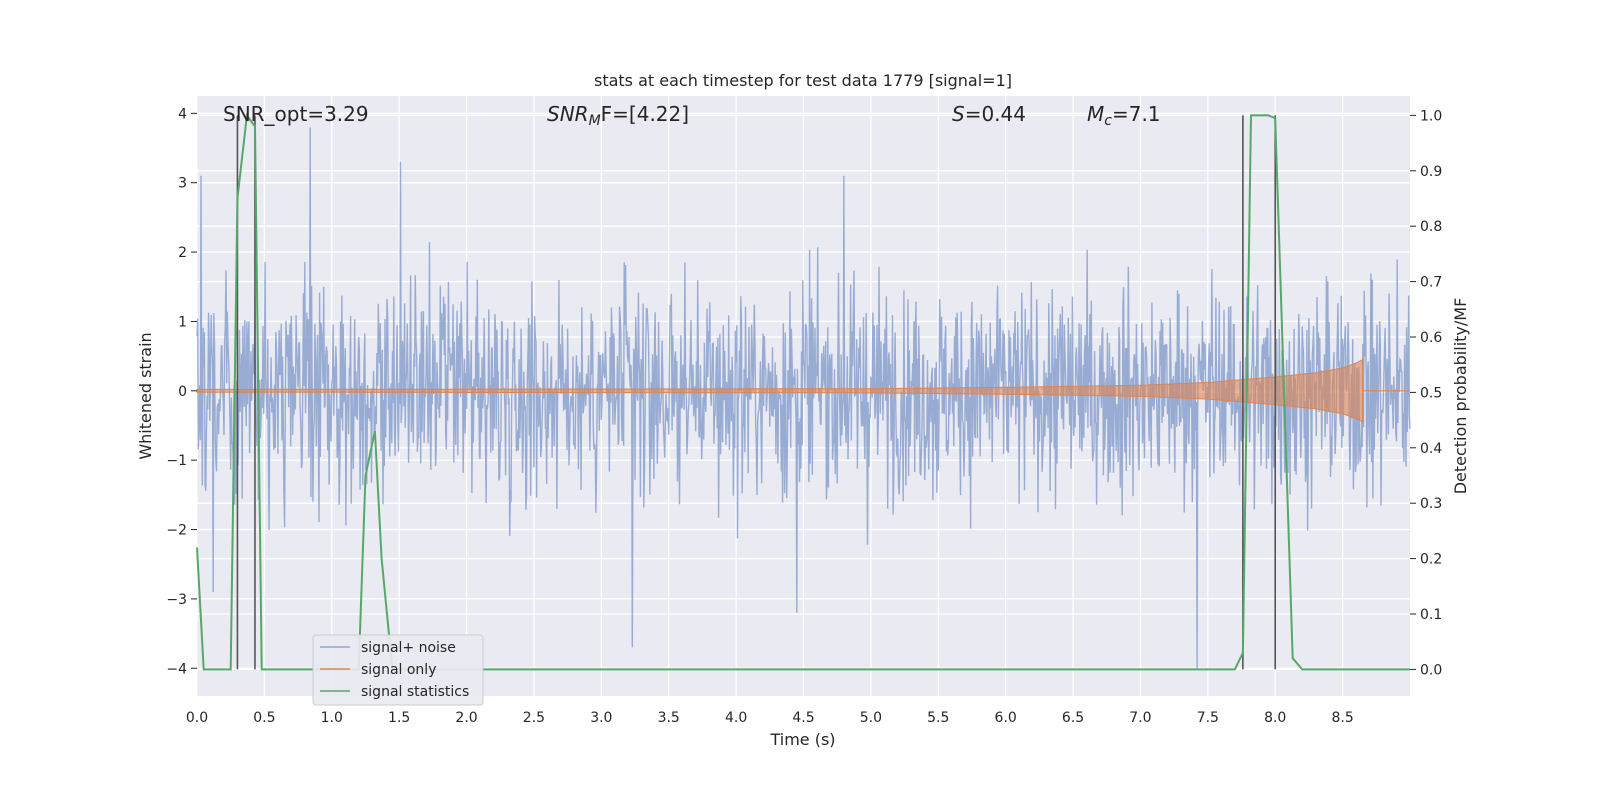  I want to click on x-tick-label: 5.5, so click(938, 718).